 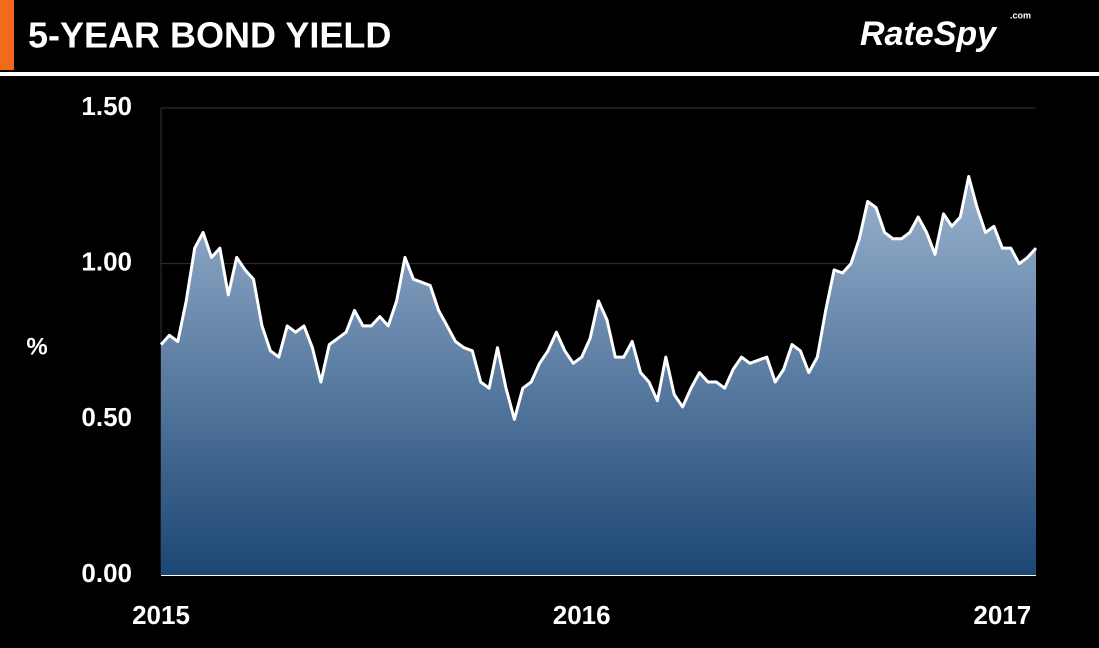 What do you see at coordinates (36, 346) in the screenshot?
I see `y-axis-label: %` at bounding box center [36, 346].